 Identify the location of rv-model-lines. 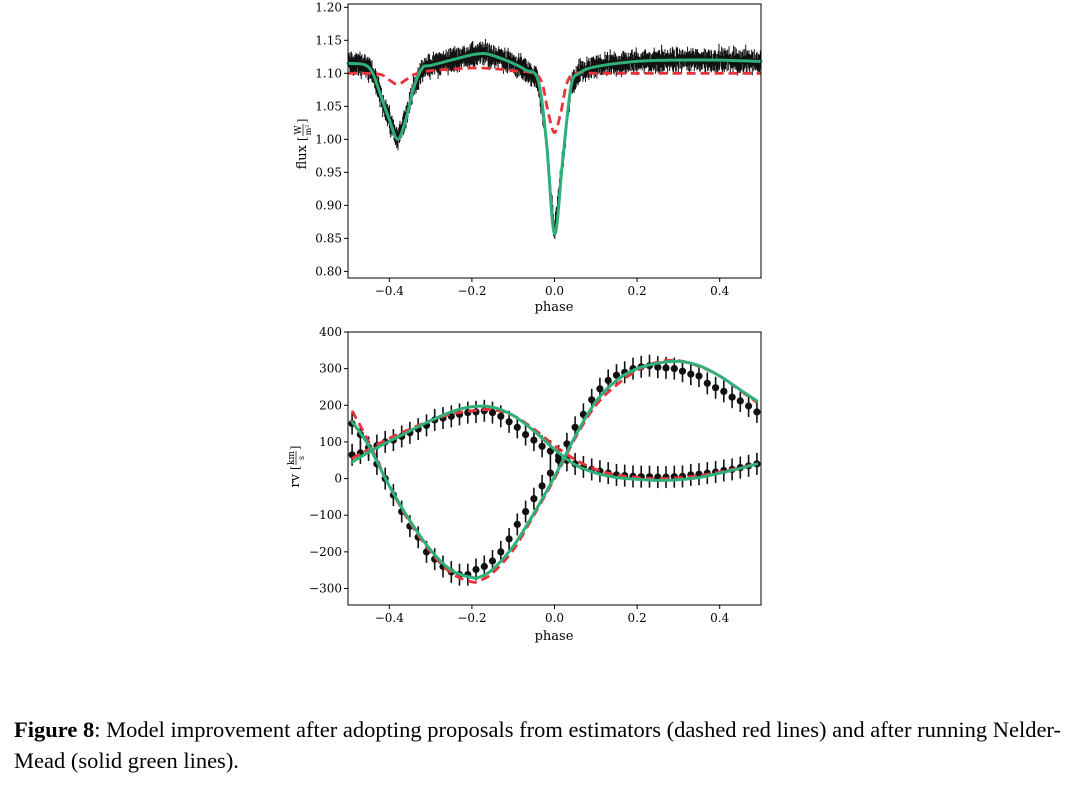
(554, 471).